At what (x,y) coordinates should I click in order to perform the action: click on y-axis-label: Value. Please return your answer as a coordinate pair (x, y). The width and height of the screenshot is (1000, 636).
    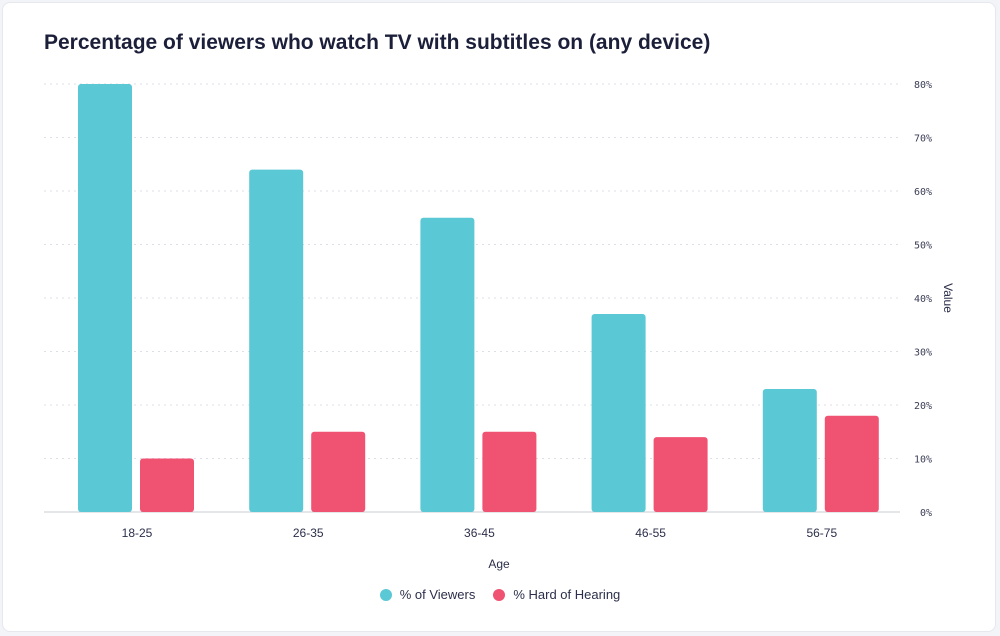
    Looking at the image, I should click on (948, 298).